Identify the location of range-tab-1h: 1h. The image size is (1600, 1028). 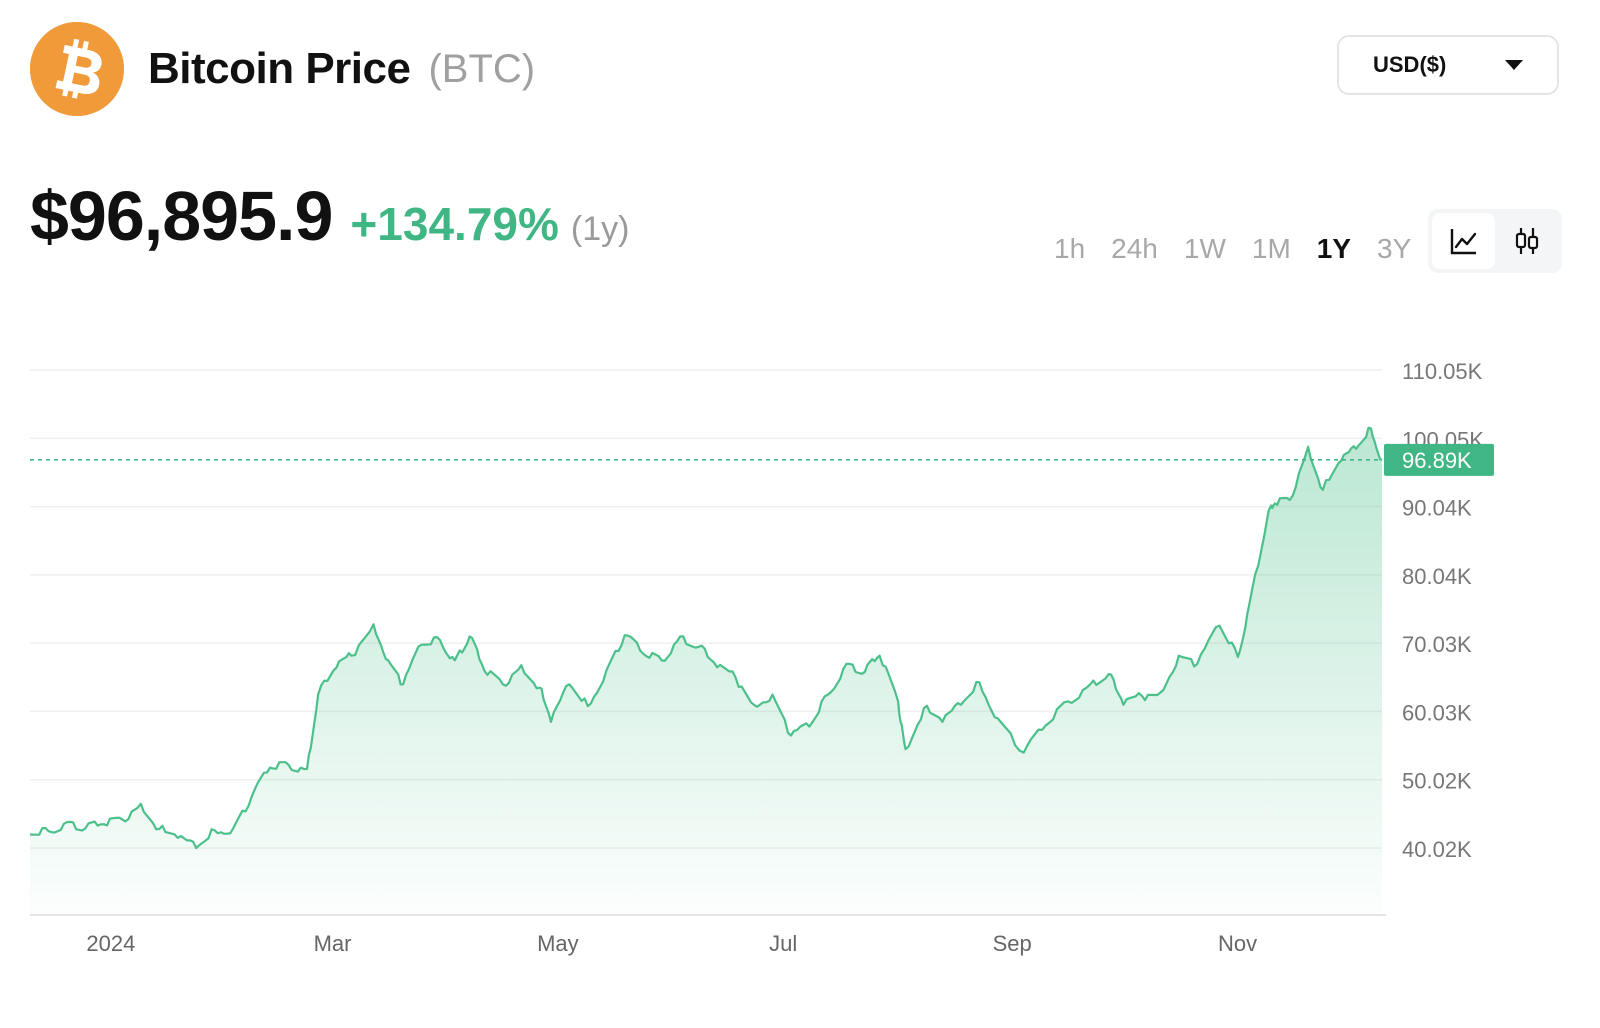
(1070, 248).